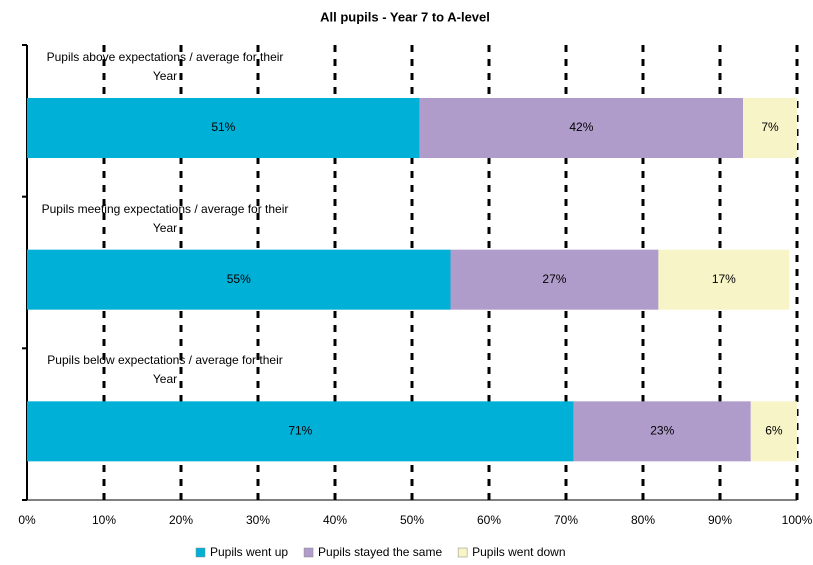  What do you see at coordinates (335, 520) in the screenshot?
I see `x-tick-label: 40%` at bounding box center [335, 520].